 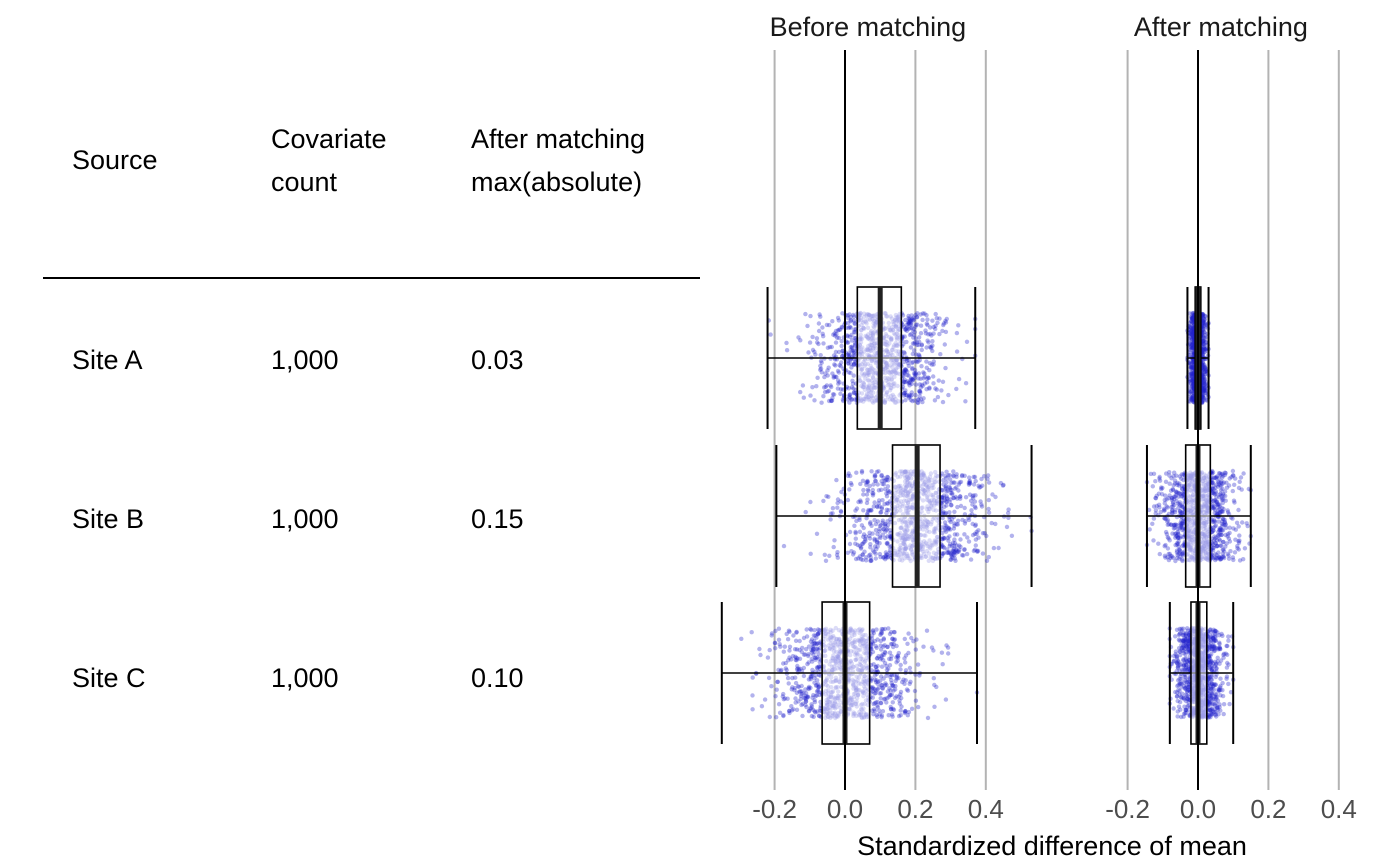 What do you see at coordinates (1191, 363) in the screenshot?
I see `data-point-p1-g0` at bounding box center [1191, 363].